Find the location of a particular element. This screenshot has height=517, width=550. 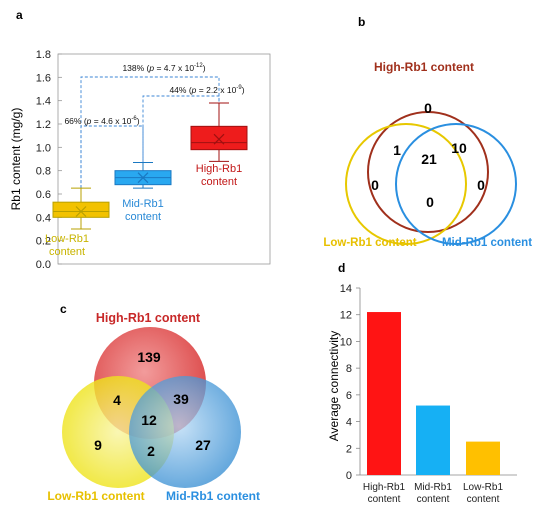

venn-b-region-low-mid: 0 is located at coordinates (430, 202).